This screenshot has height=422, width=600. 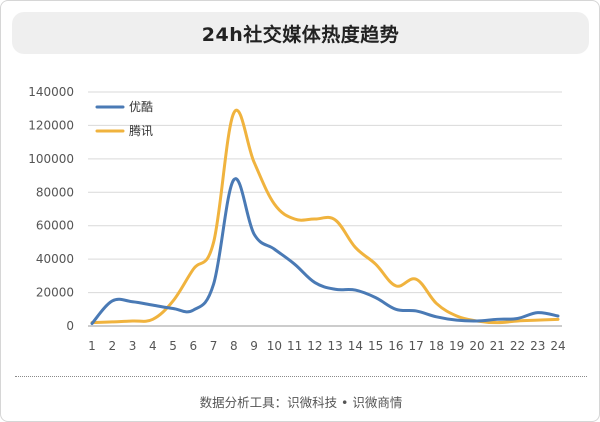 I want to click on x-tick-label: 23, so click(x=537, y=346).